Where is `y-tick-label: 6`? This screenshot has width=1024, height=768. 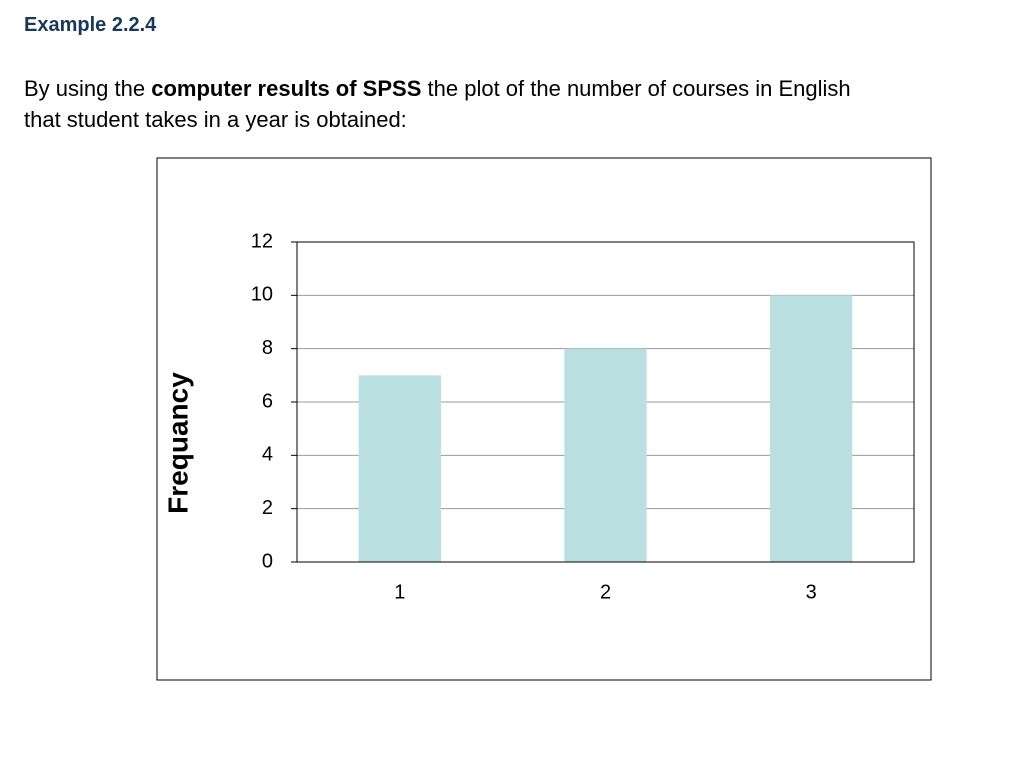
y-tick-label: 6 is located at coordinates (267, 401).